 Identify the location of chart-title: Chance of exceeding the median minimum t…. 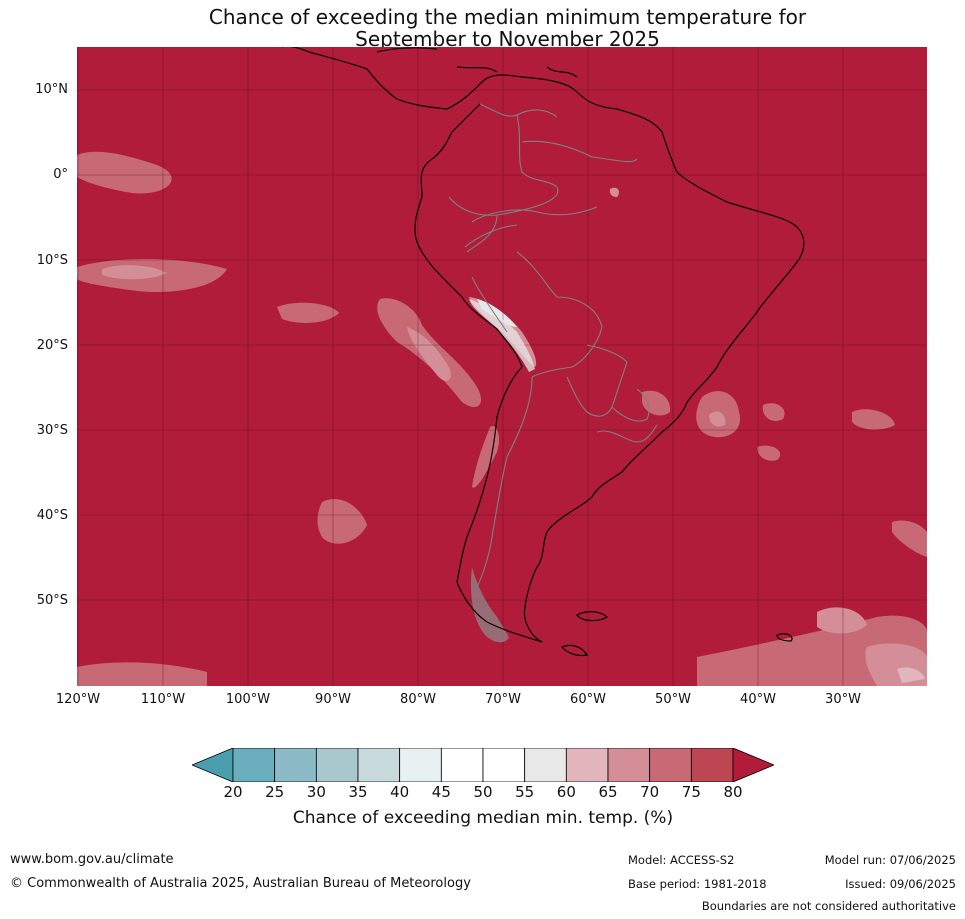
(482, 28).